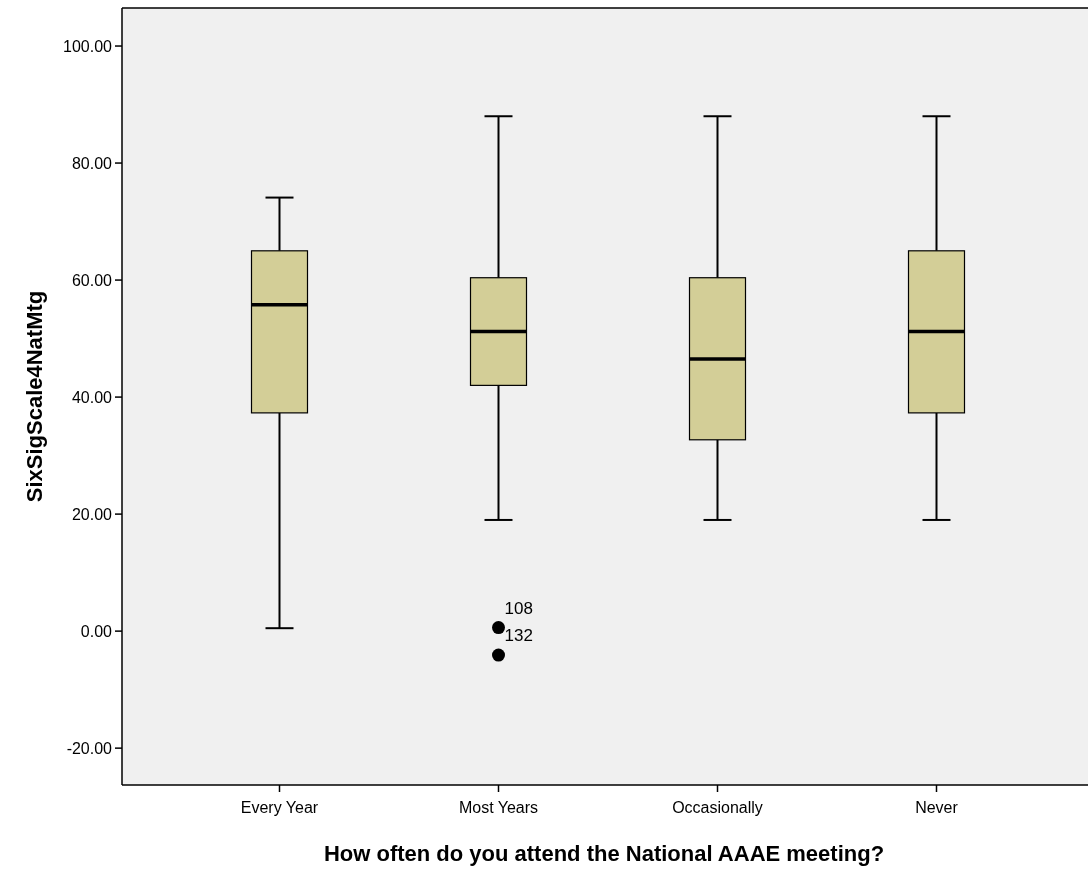  Describe the element at coordinates (937, 807) in the screenshot. I see `x-tick-label: Never` at that location.